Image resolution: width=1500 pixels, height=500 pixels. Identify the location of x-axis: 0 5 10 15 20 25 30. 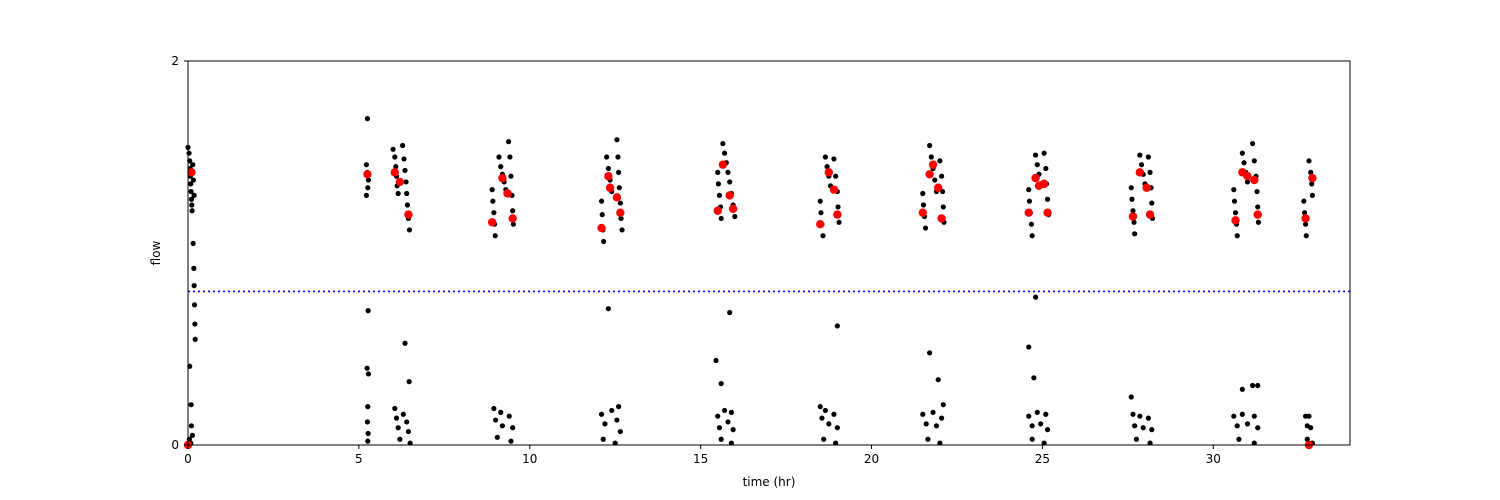
(702, 455).